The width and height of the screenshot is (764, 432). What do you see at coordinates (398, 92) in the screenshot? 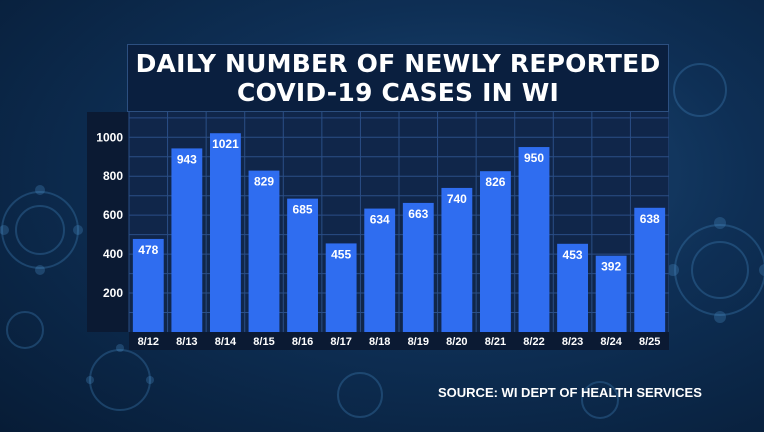
I see `chart-title-line-2: COVID-19 CASES IN WI` at bounding box center [398, 92].